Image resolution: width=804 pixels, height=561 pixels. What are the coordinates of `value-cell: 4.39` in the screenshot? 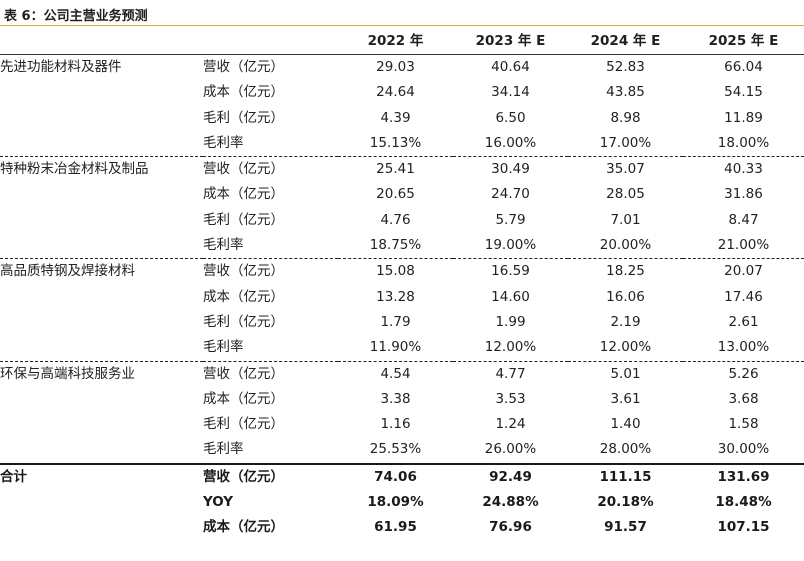 It's located at (395, 117).